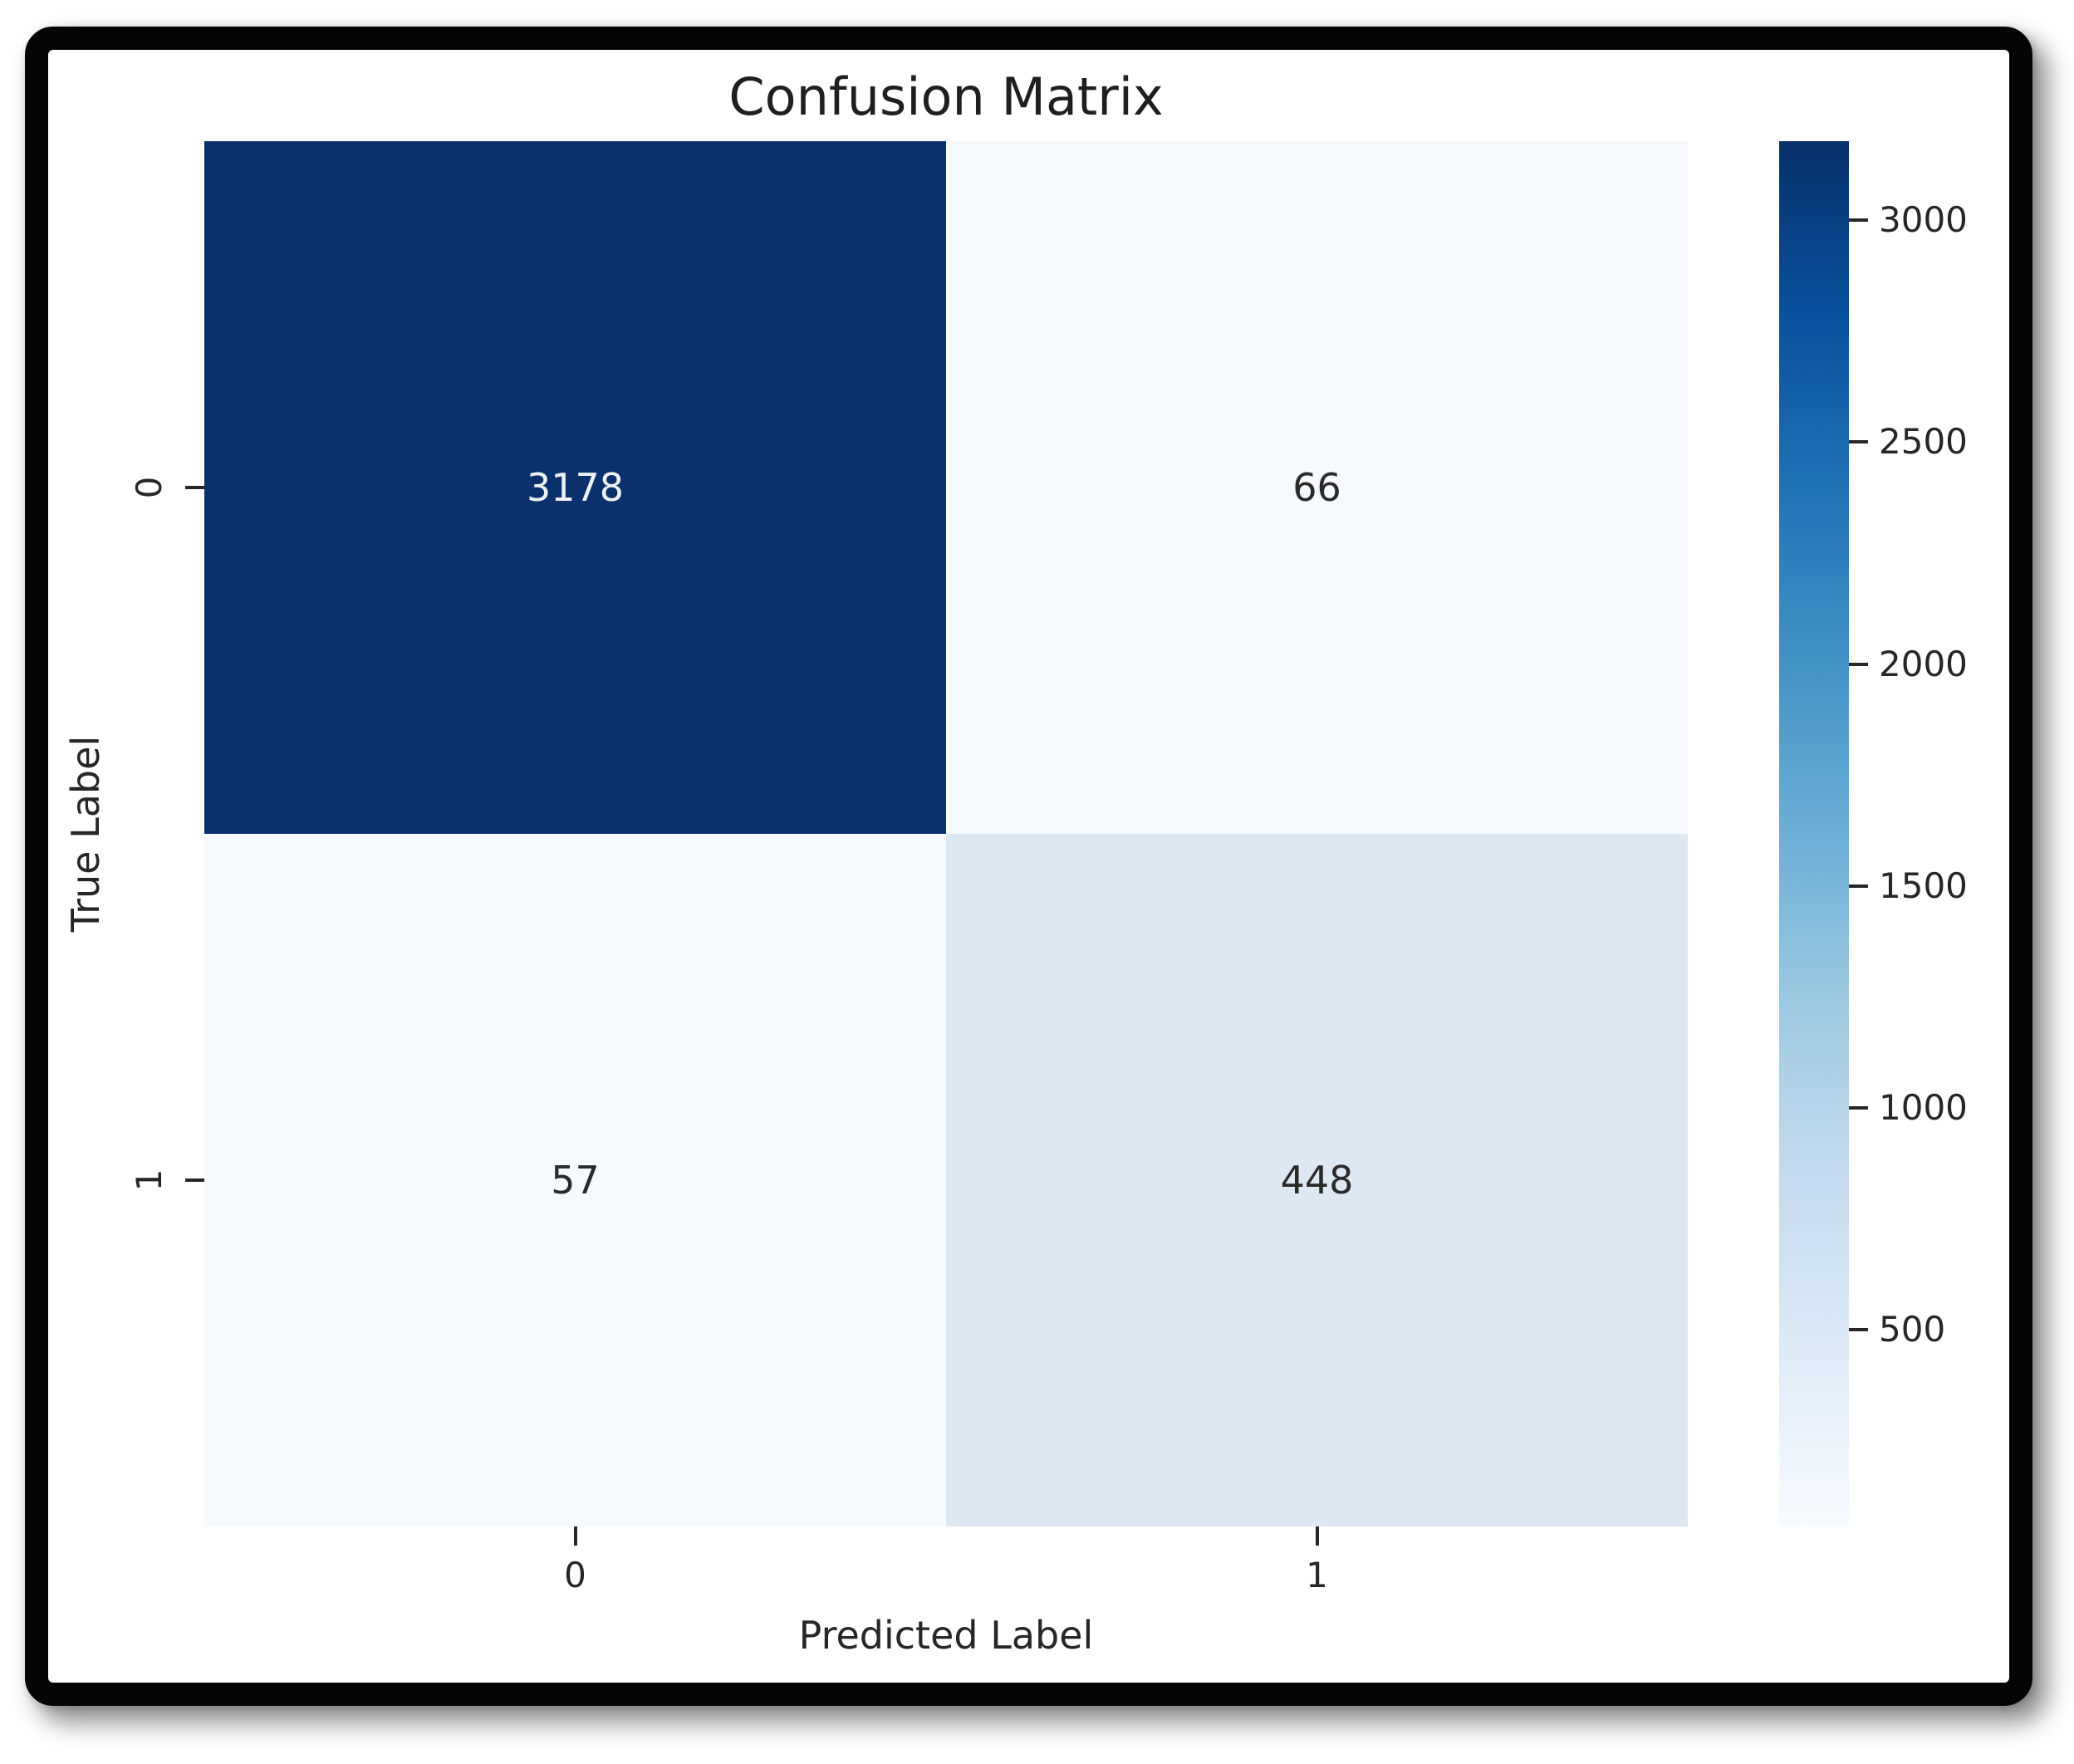 The height and width of the screenshot is (1764, 2074). Describe the element at coordinates (85, 834) in the screenshot. I see `y-axis-label: True Label` at that location.